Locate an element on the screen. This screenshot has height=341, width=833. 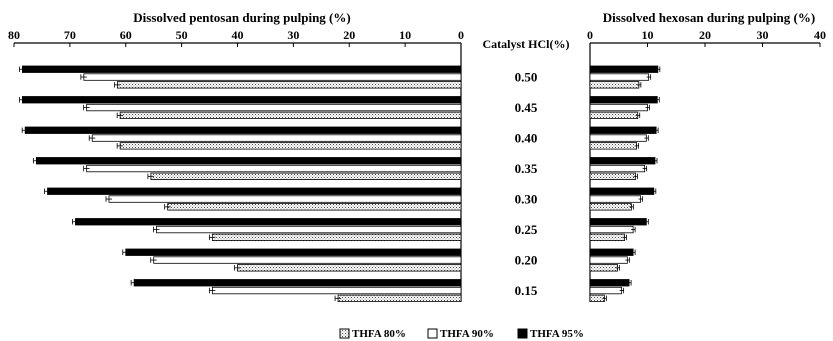
category-label: 0.15 is located at coordinates (526, 290).